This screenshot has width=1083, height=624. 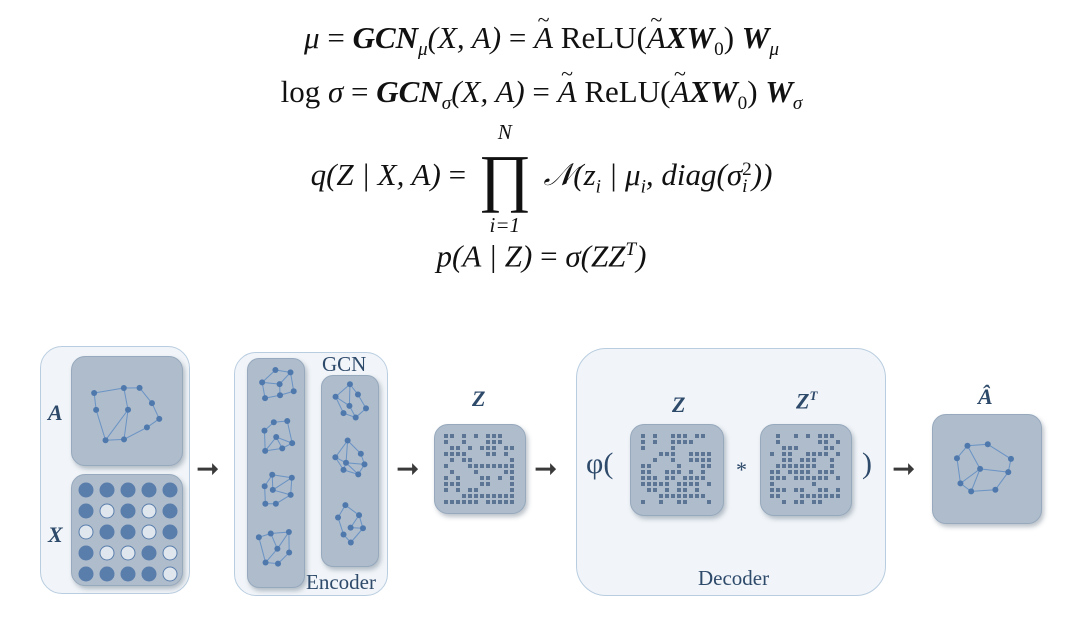 What do you see at coordinates (546, 468) in the screenshot?
I see `arrow-3: ➞` at bounding box center [546, 468].